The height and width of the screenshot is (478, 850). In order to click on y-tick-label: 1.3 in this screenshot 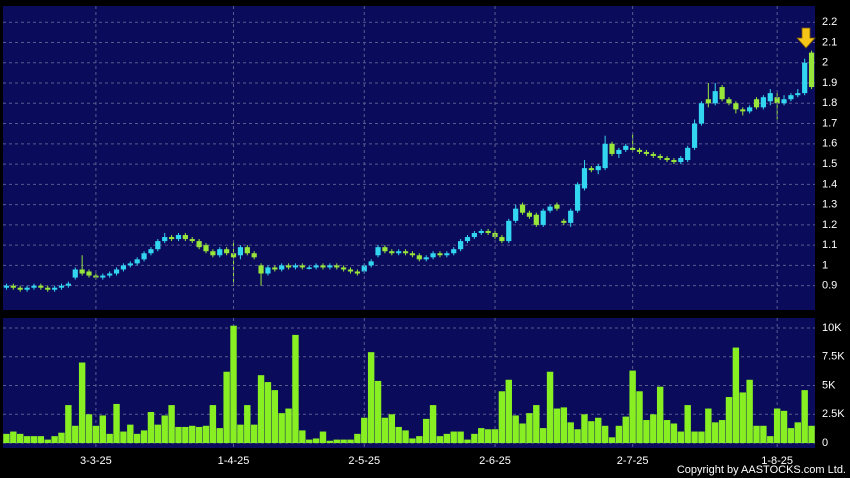, I will do `click(829, 205)`.